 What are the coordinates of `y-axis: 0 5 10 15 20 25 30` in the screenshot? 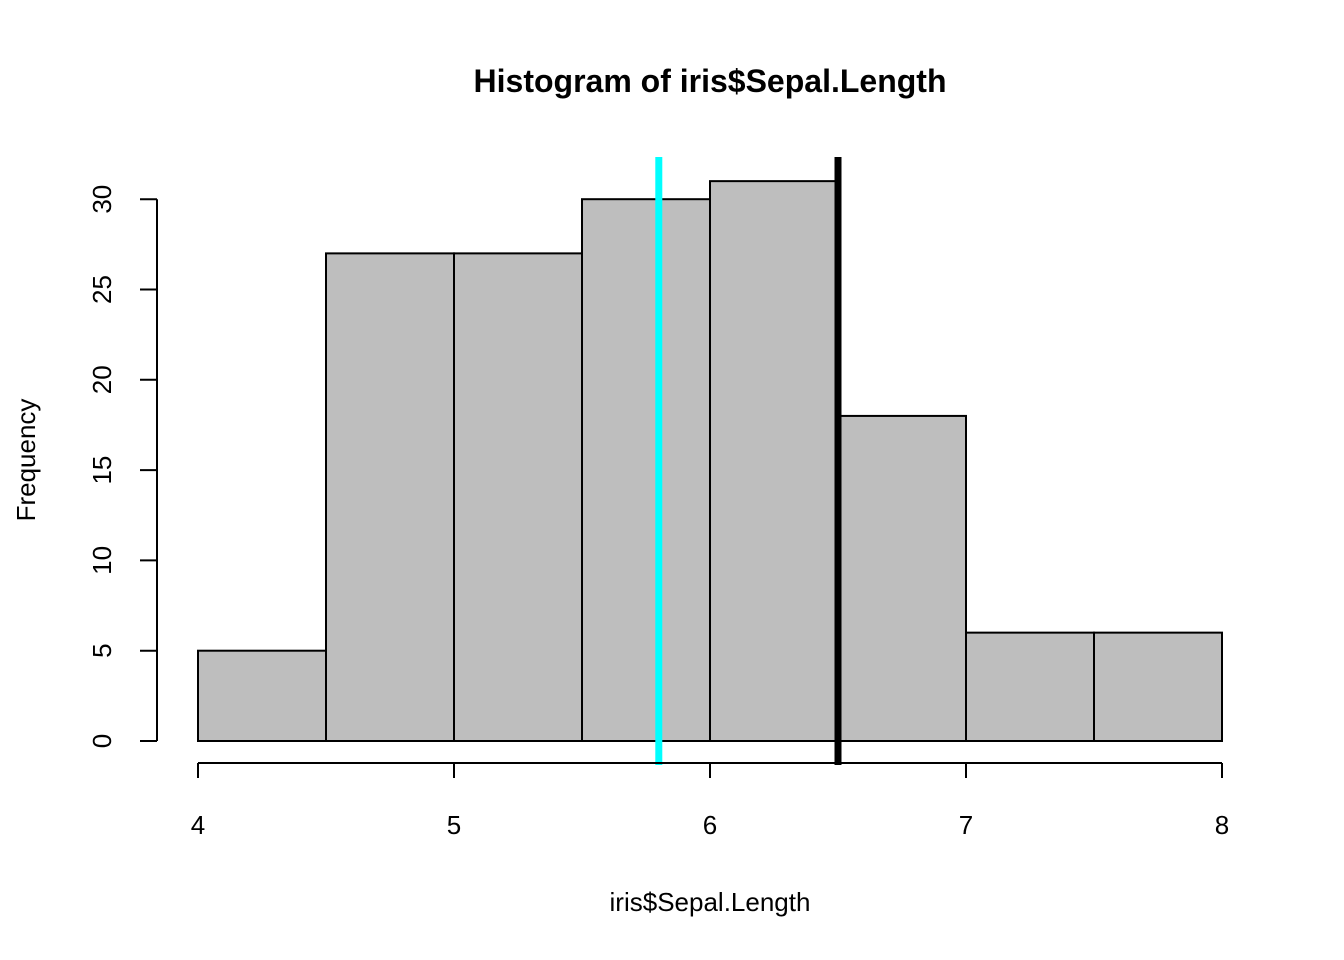 It's located at (122, 466).